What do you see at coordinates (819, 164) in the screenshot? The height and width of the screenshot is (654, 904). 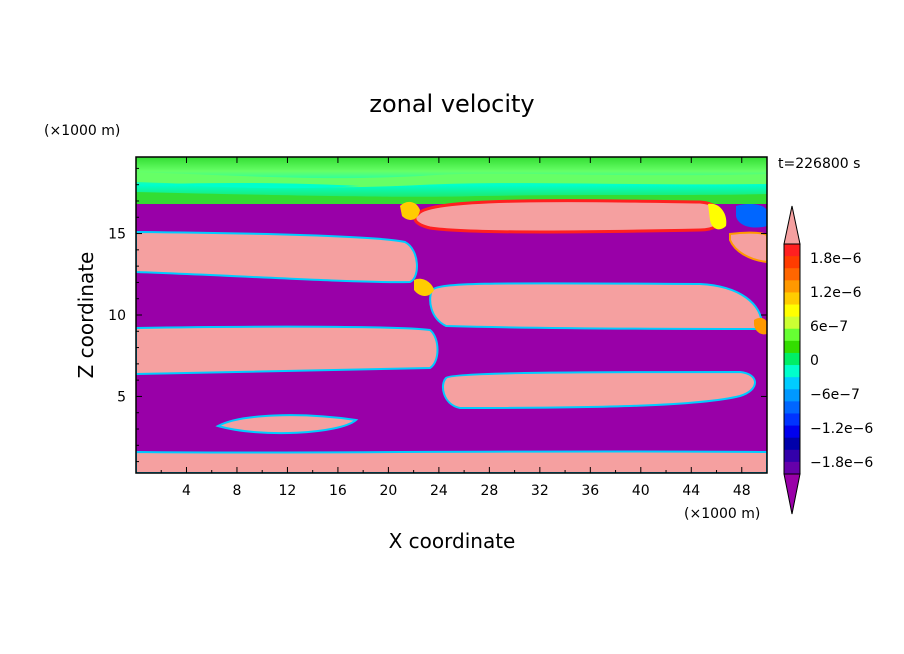 I see `time-label: t=226800 s` at bounding box center [819, 164].